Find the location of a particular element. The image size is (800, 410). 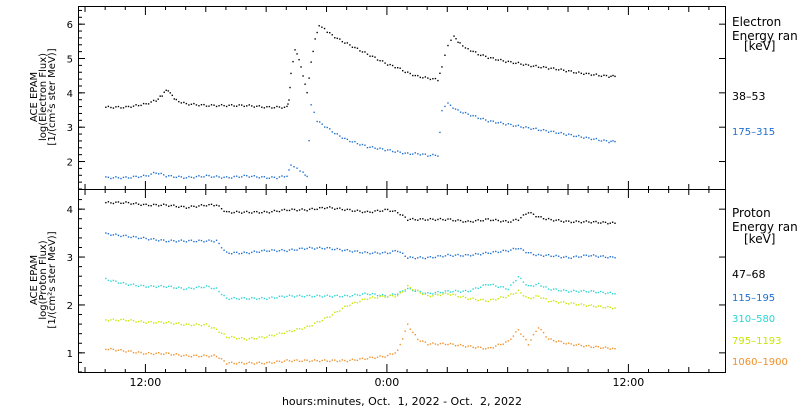

proton-ylabel-line-1: ACE EPAM is located at coordinates (34, 280).